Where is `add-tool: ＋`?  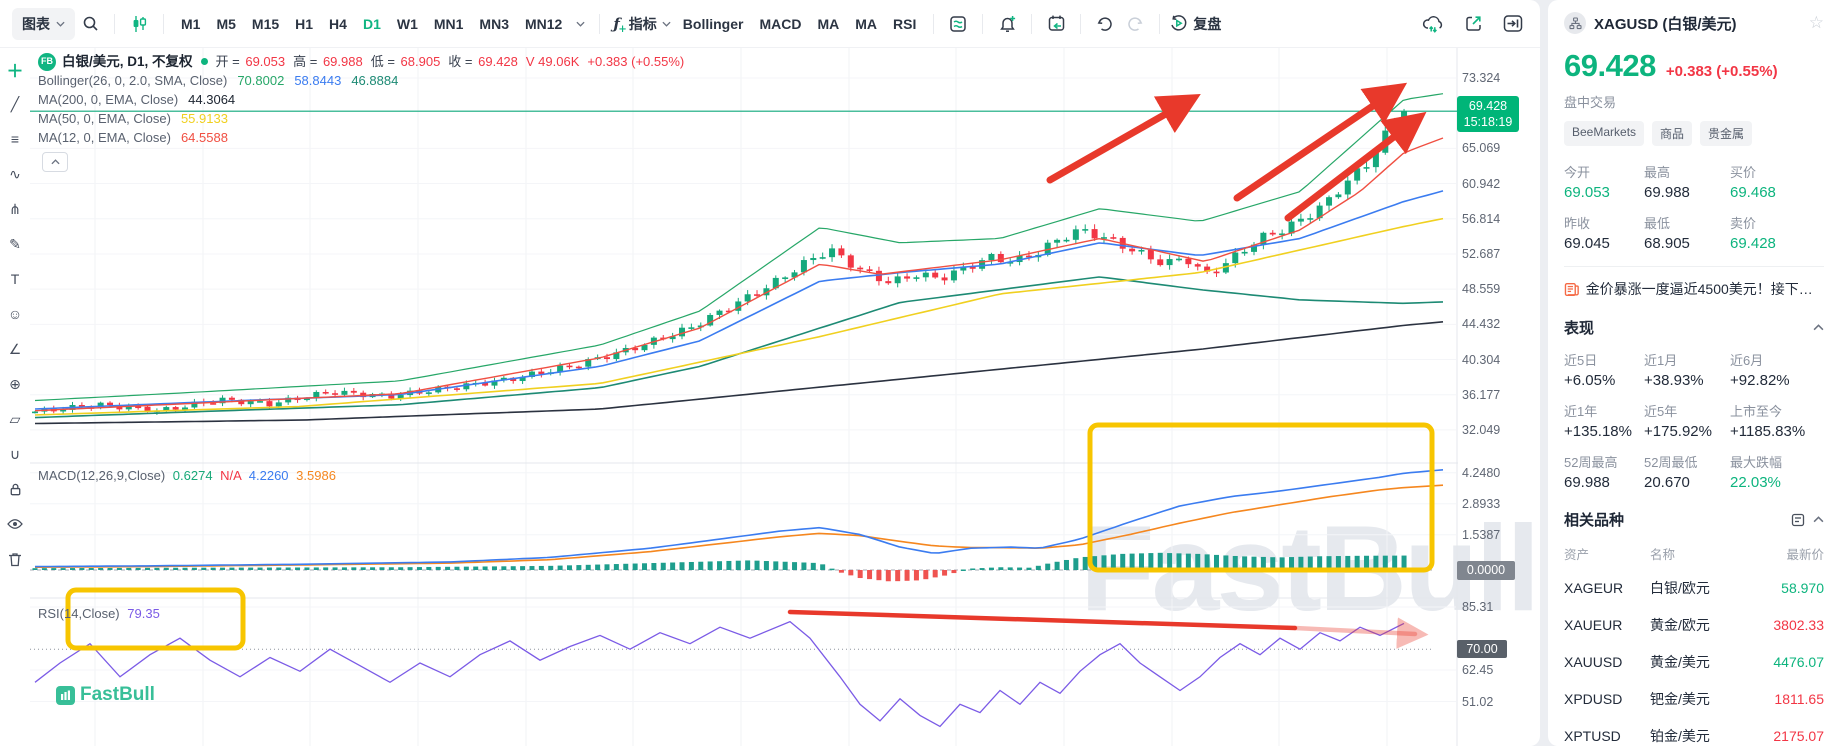 add-tool: ＋ is located at coordinates (15, 71).